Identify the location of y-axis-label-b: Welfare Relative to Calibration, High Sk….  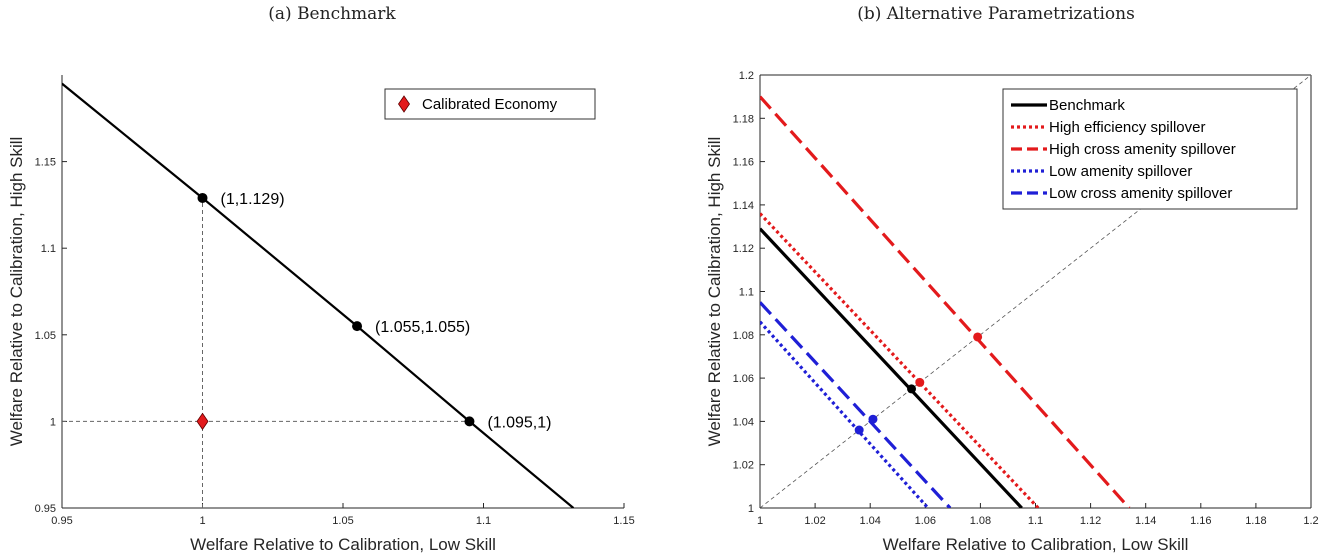
(714, 292).